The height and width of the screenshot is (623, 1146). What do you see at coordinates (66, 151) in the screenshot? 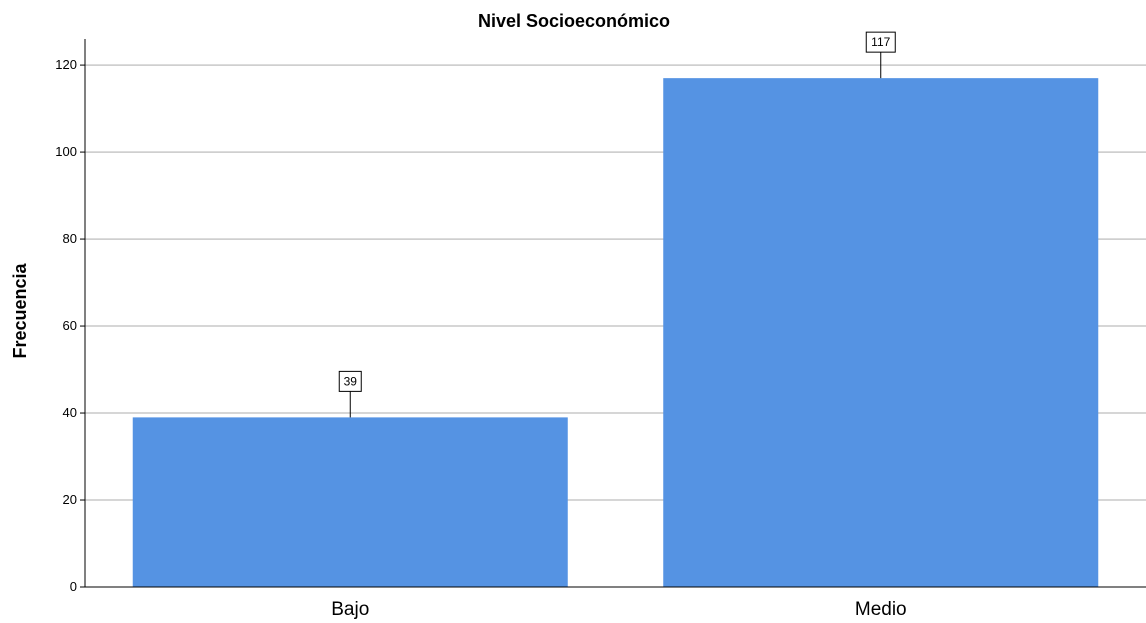
I see `y-tick-label: 100` at bounding box center [66, 151].